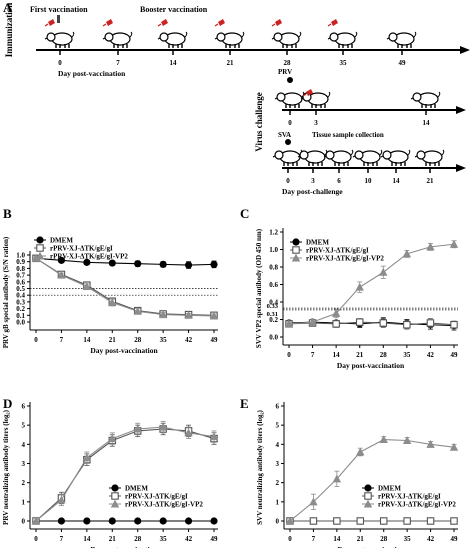 Image resolution: width=474 pixels, height=548 pixels. What do you see at coordinates (290, 123) in the screenshot?
I see `prv-tick-label: 0` at bounding box center [290, 123].